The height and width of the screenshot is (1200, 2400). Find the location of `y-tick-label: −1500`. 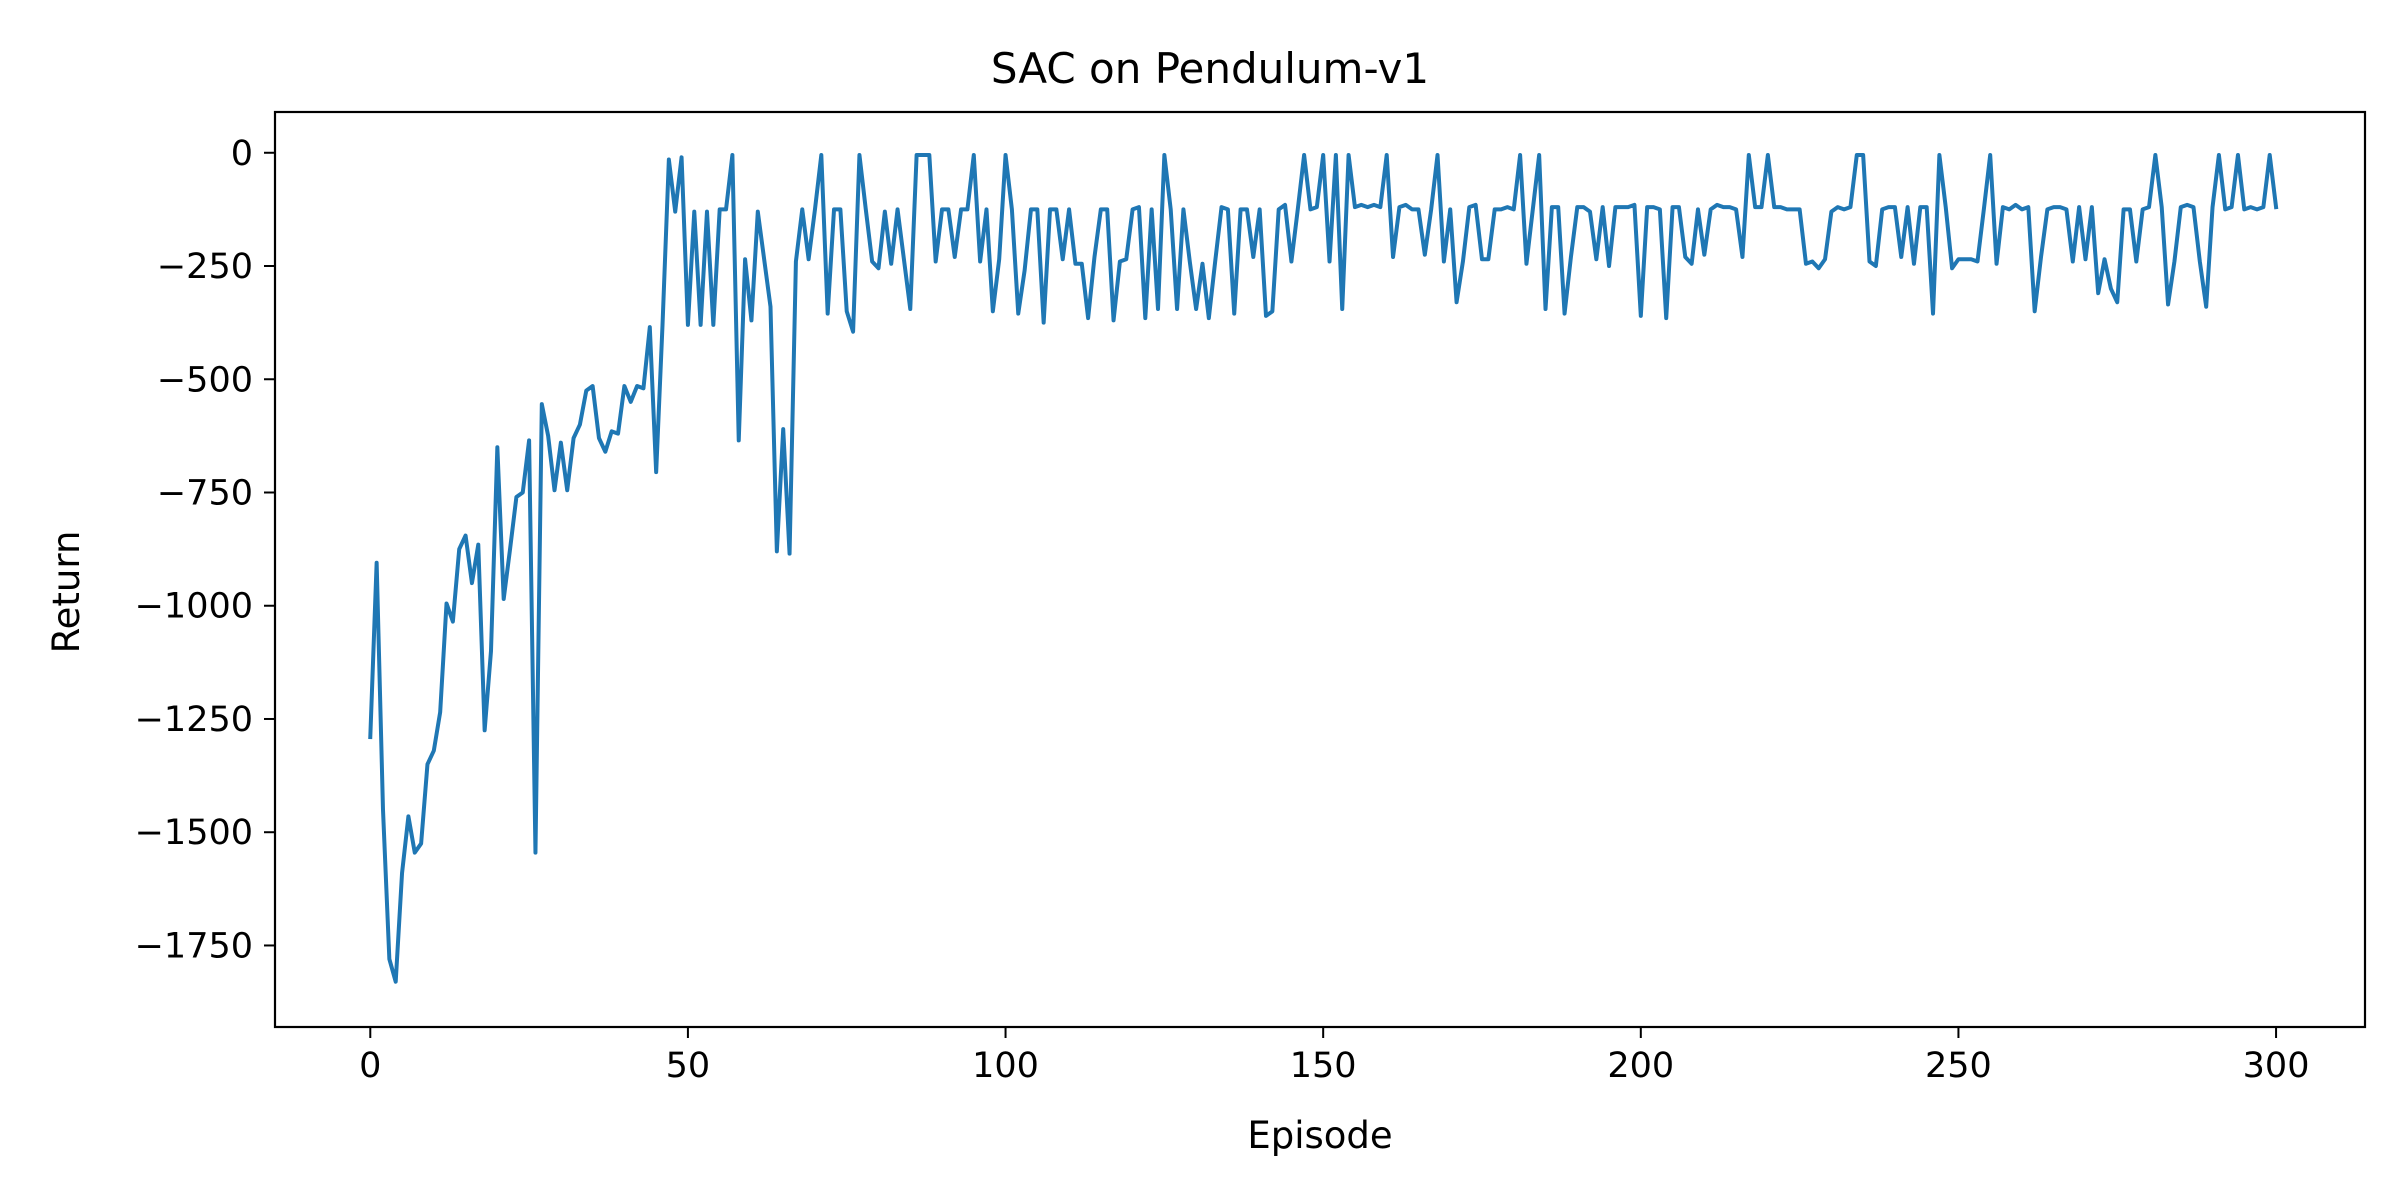

y-tick-label: −1500 is located at coordinates (194, 833).